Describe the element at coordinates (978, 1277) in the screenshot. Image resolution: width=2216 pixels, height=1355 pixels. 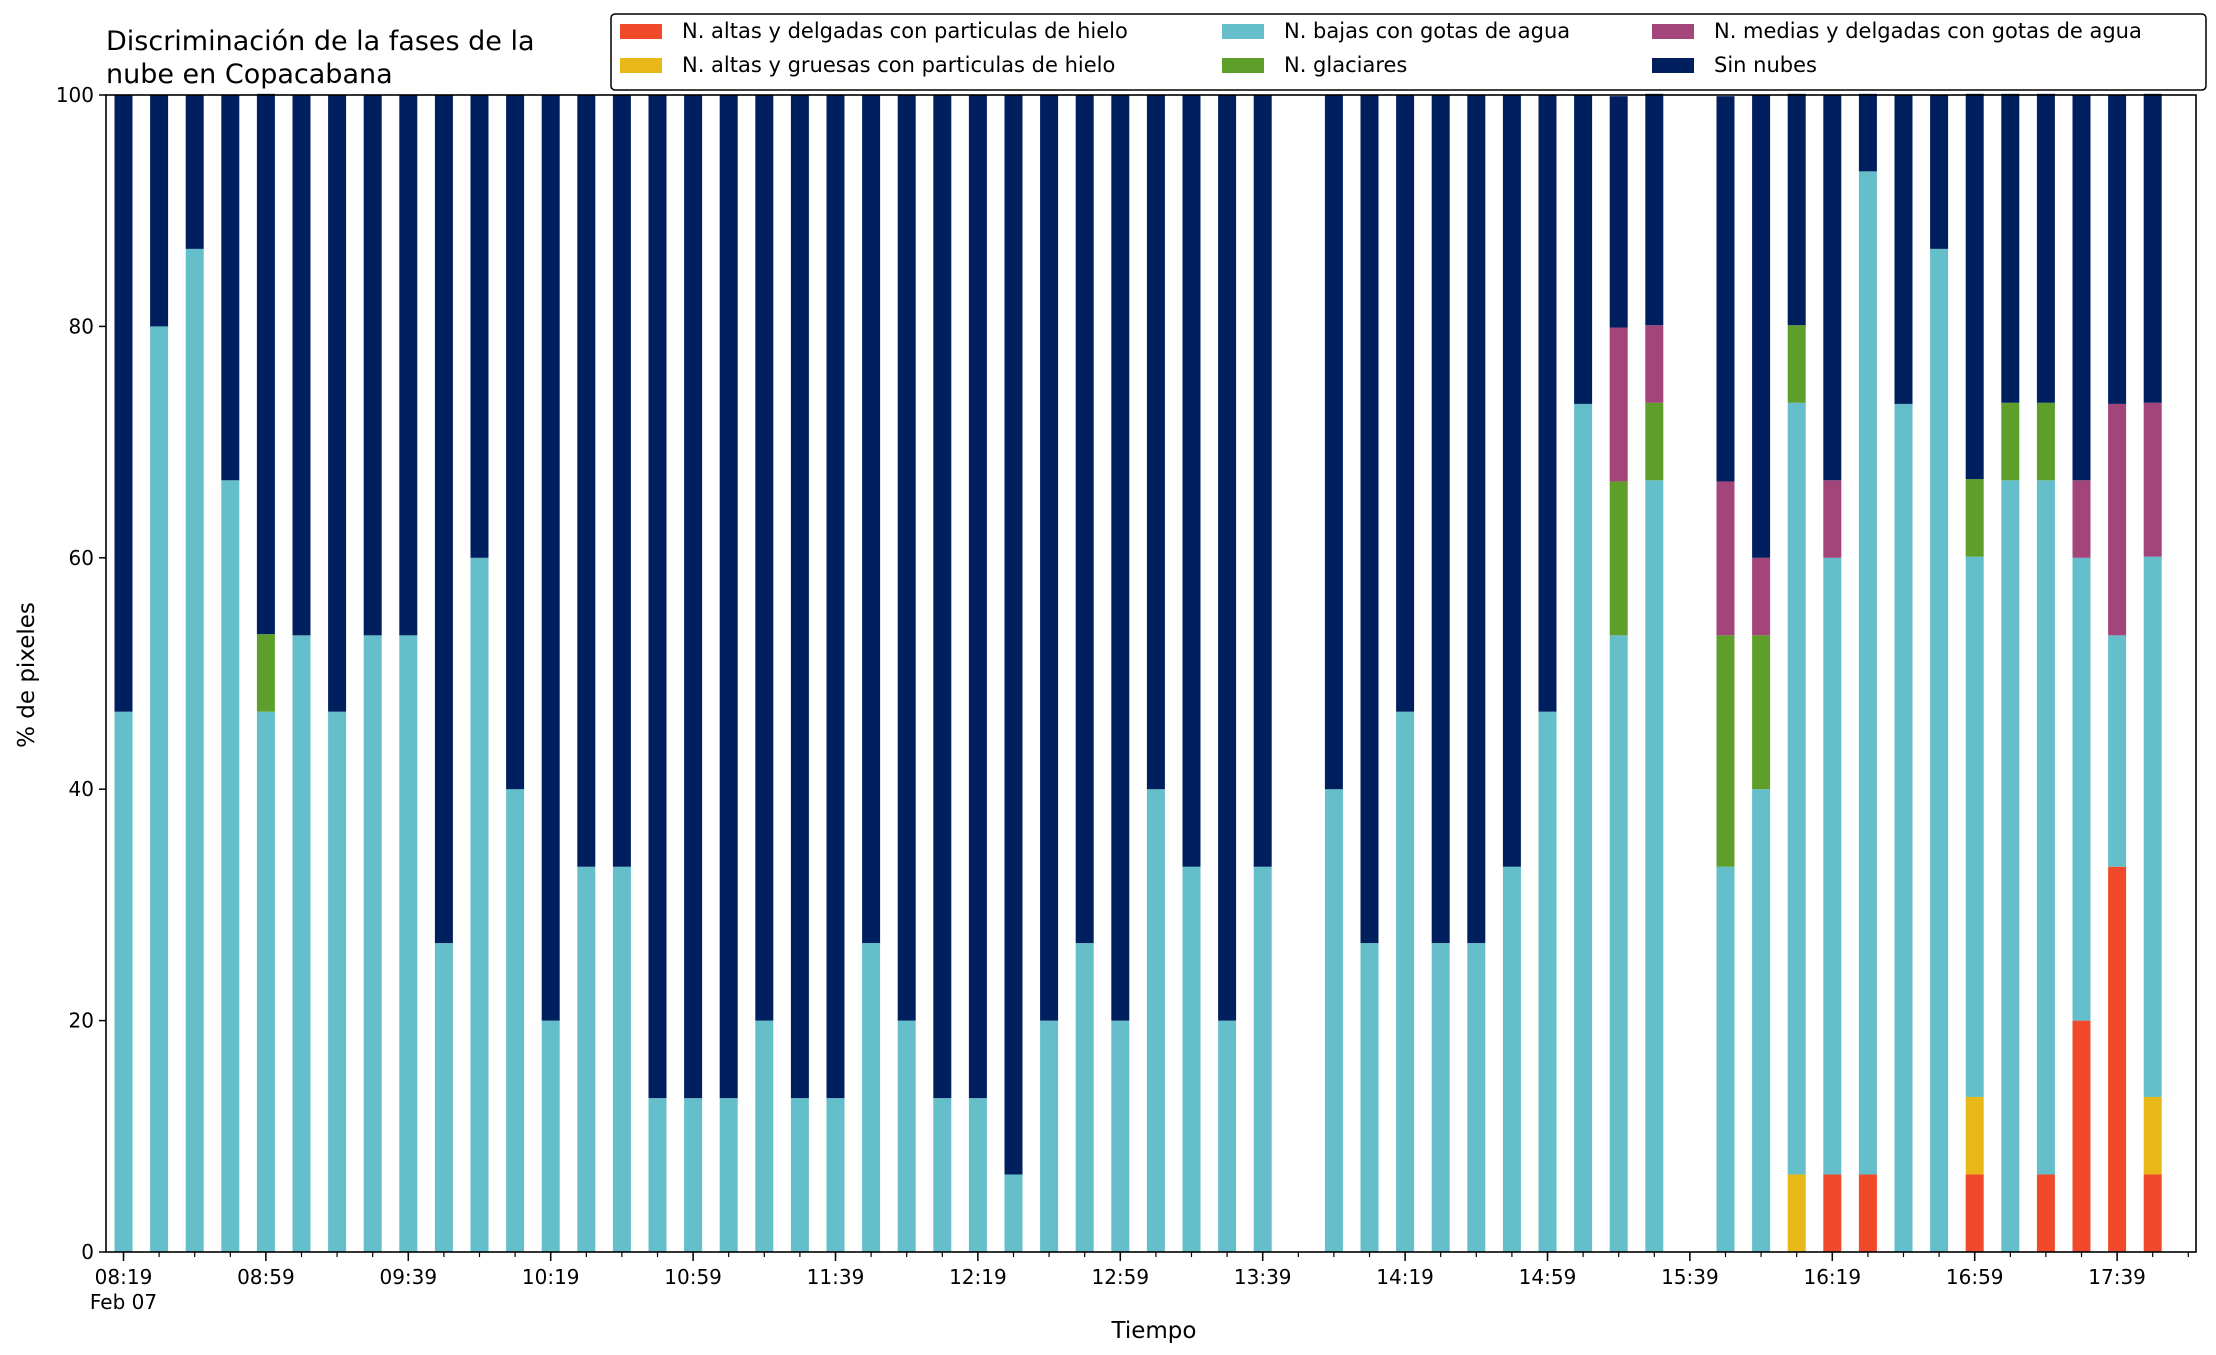
I see `x-tick-label-6: 12:19` at that location.